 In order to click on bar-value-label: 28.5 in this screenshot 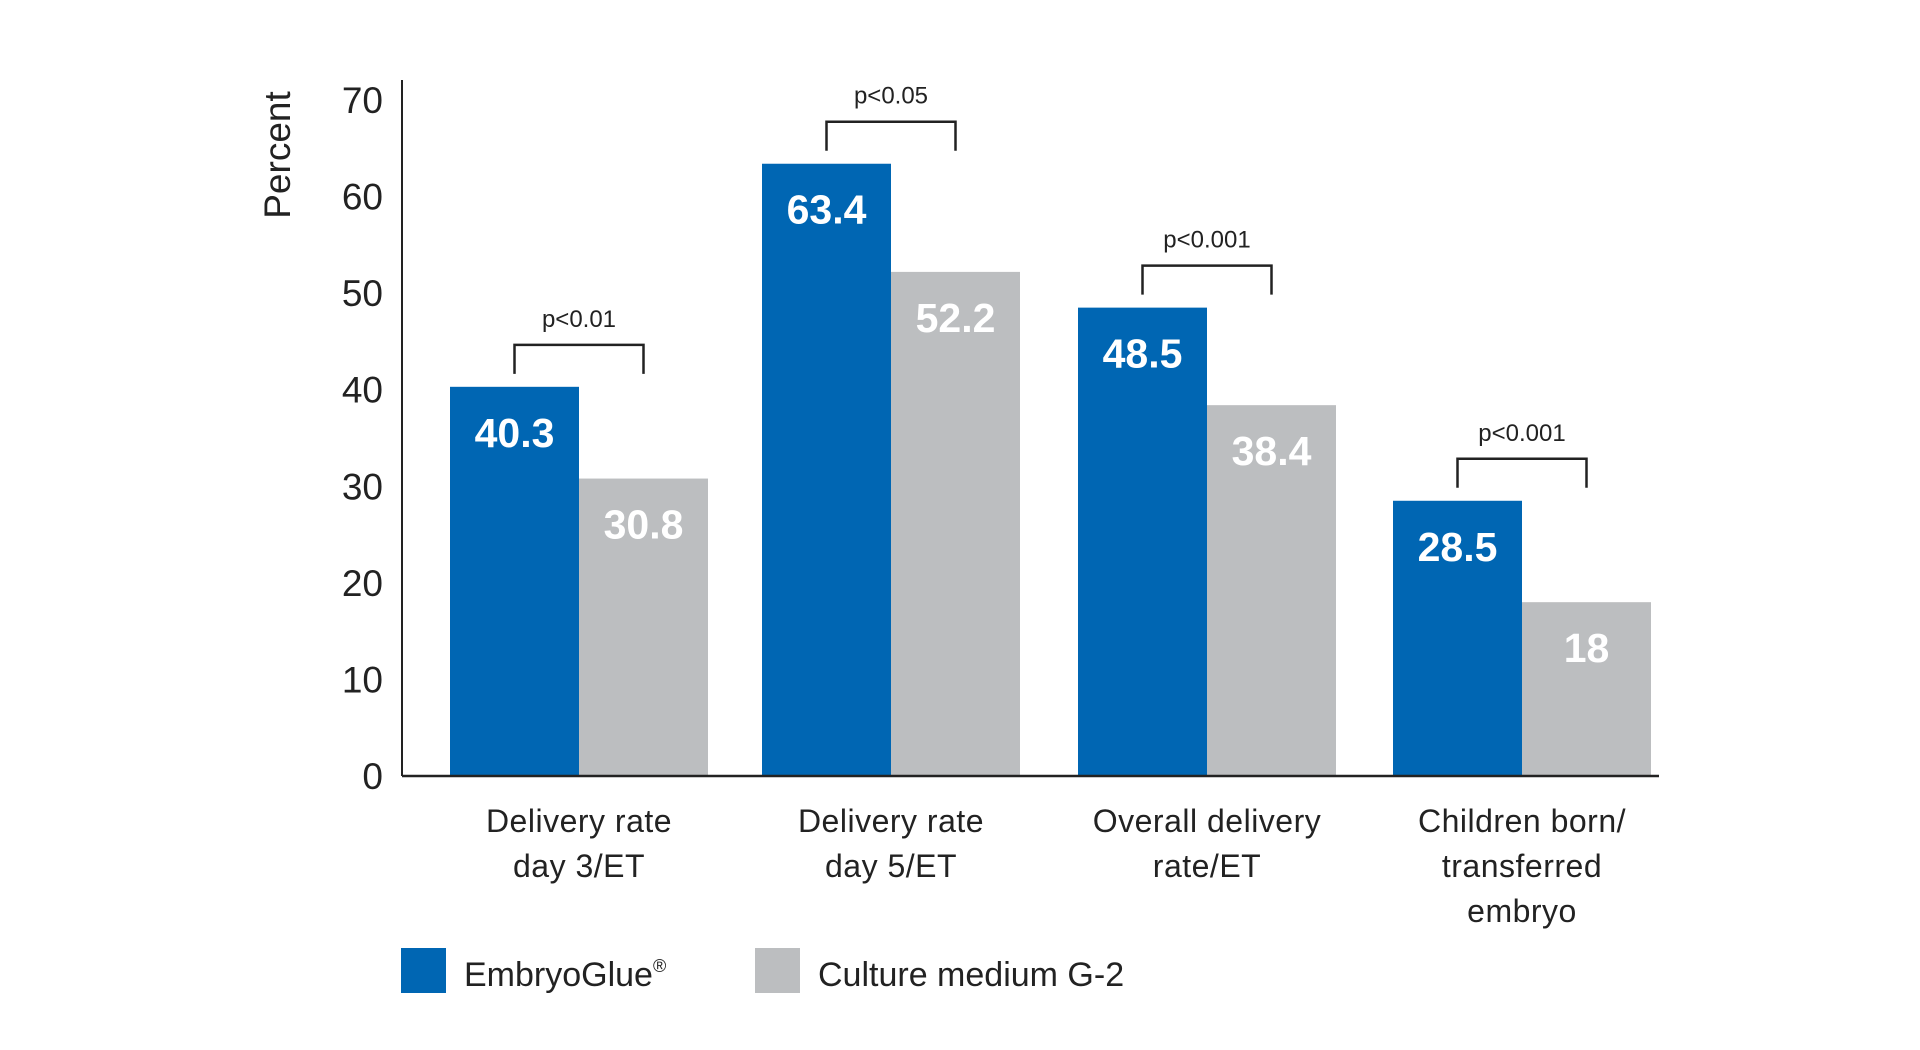, I will do `click(1458, 547)`.